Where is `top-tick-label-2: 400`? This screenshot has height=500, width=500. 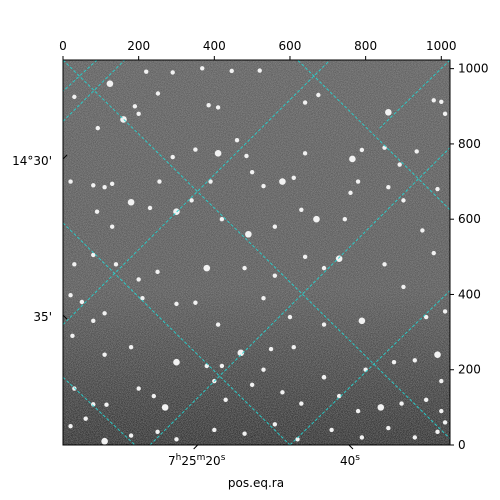
top-tick-label-2: 400 is located at coordinates (214, 46).